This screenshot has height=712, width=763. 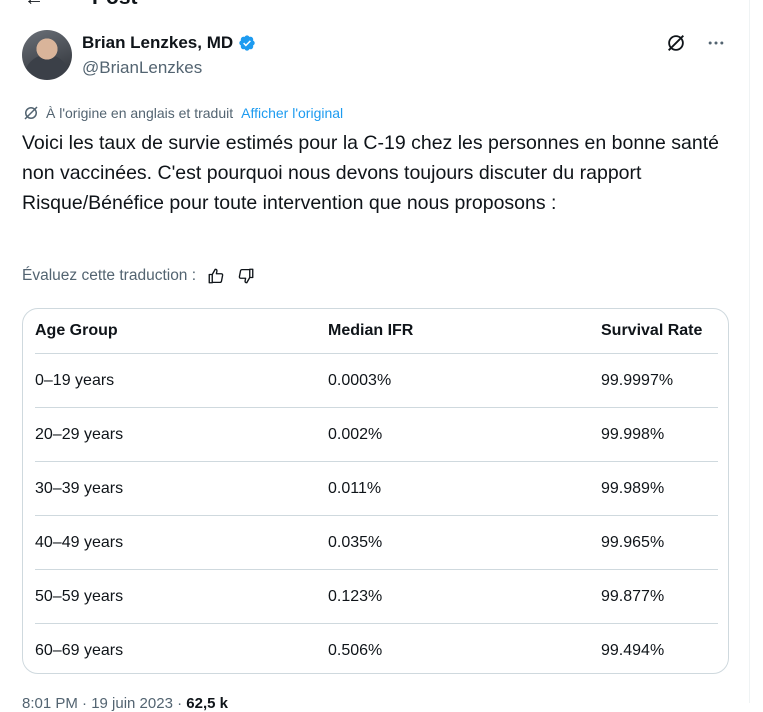 I want to click on post-header: ← Post, so click(x=374, y=7).